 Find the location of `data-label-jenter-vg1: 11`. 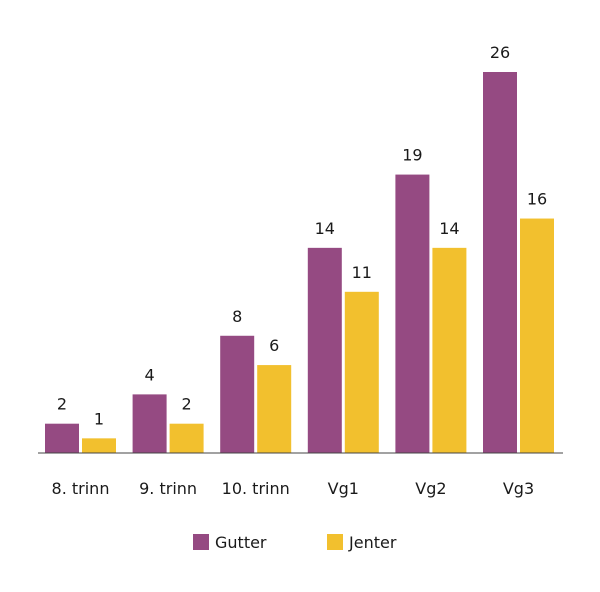

data-label-jenter-vg1: 11 is located at coordinates (362, 272).